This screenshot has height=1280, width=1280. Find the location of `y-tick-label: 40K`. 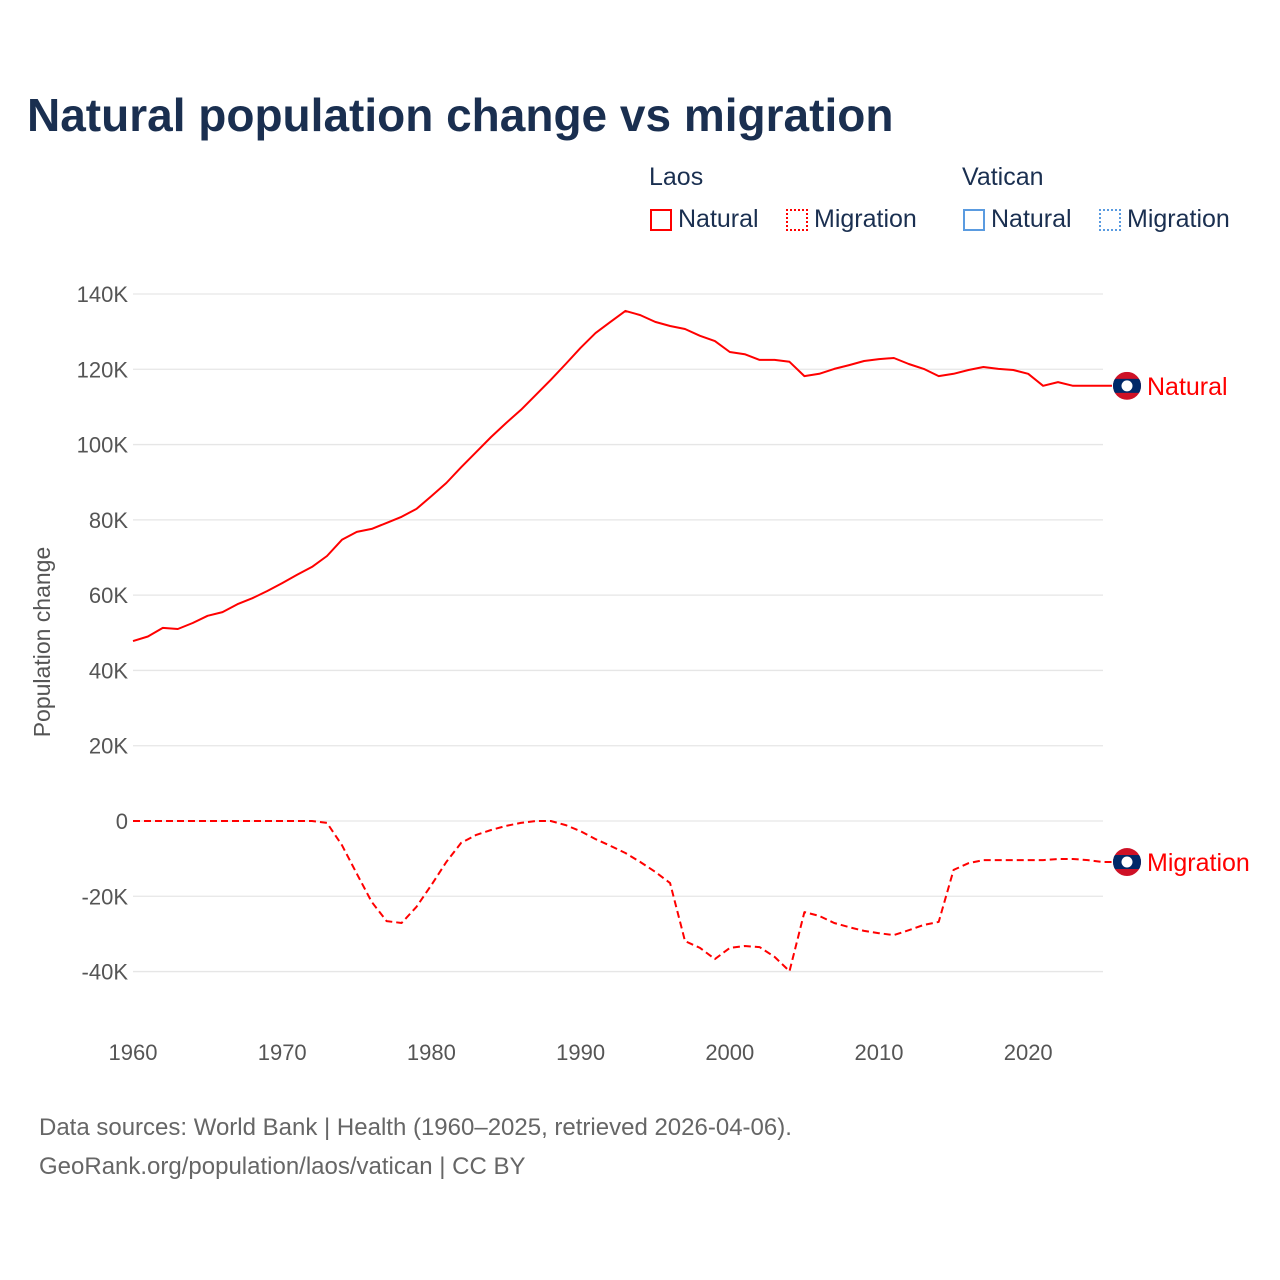

y-tick-label: 40K is located at coordinates (108, 670).